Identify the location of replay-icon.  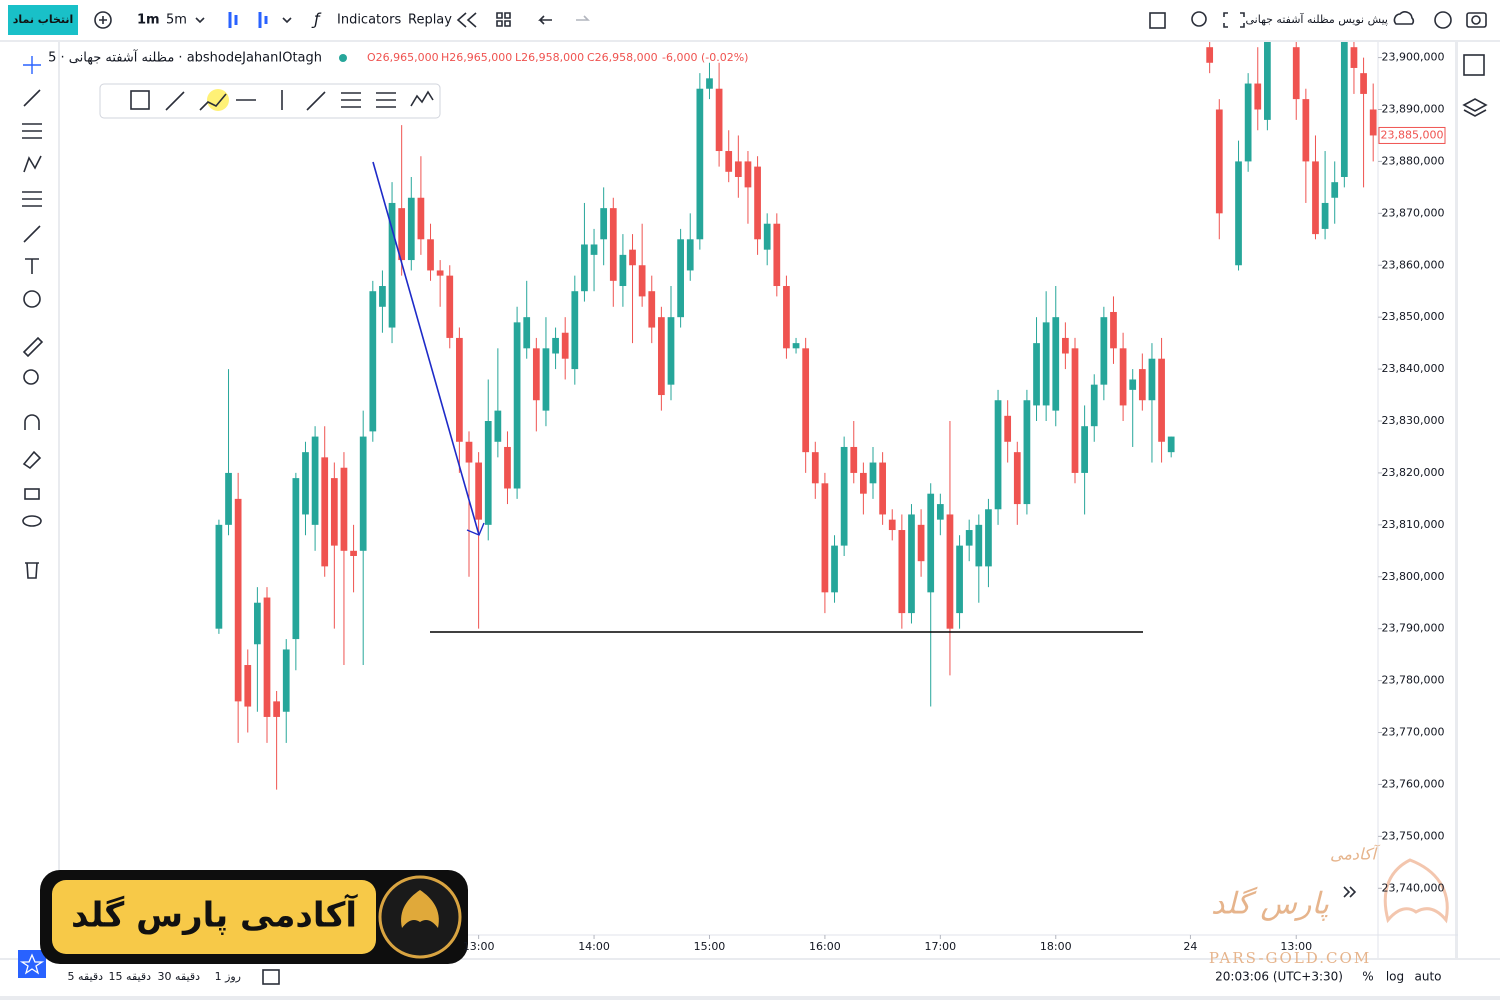
(466, 20).